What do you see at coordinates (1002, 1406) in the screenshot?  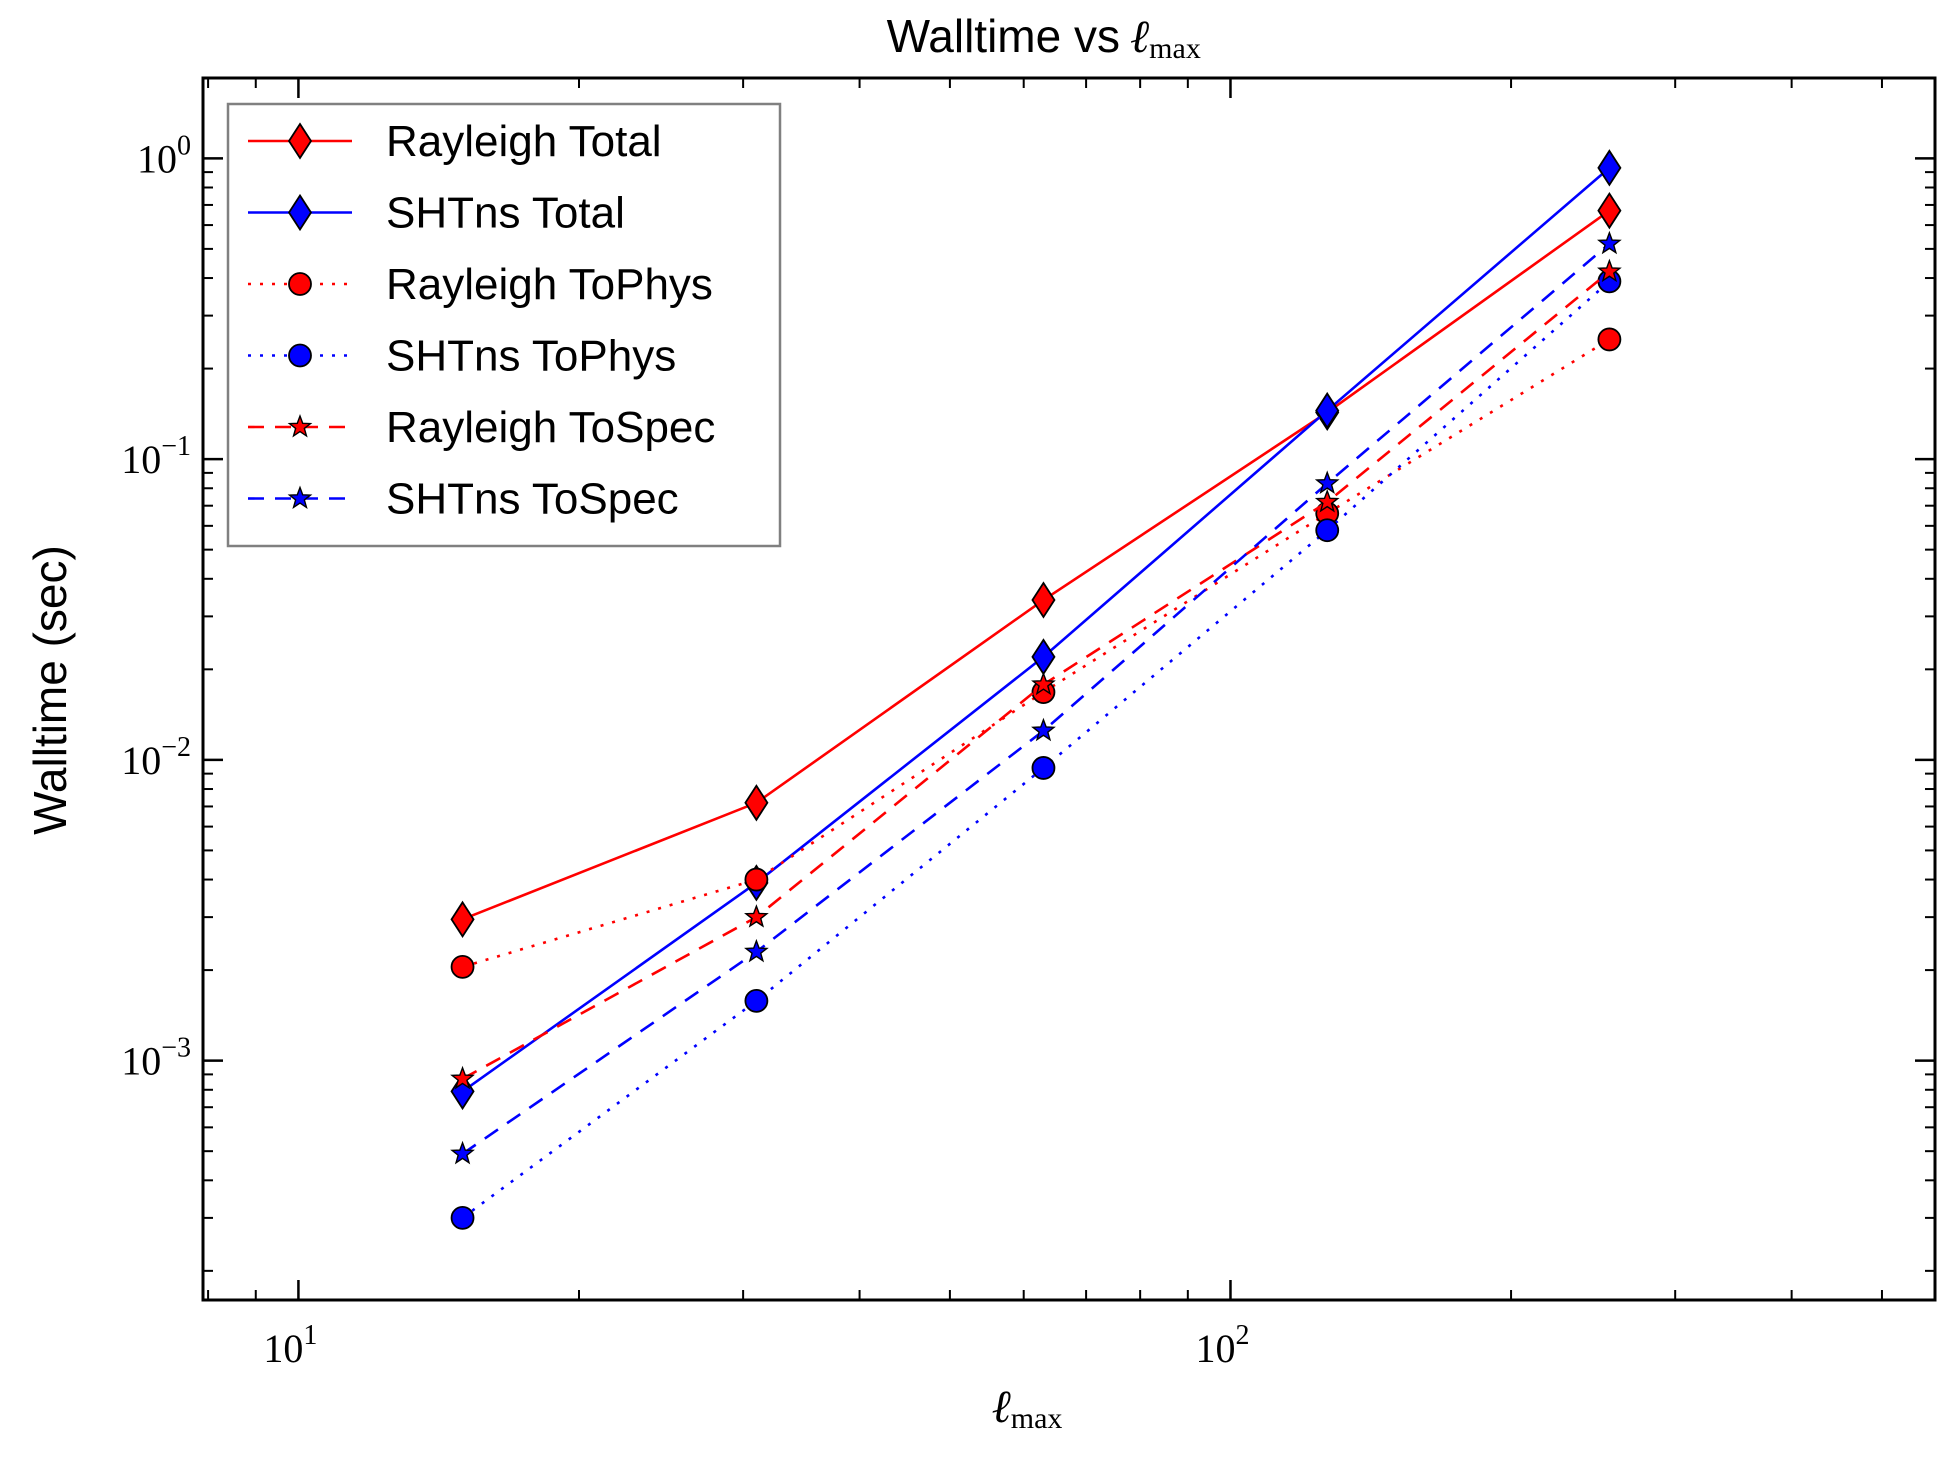 I see `x-axis-label-ell: ℓ` at bounding box center [1002, 1406].